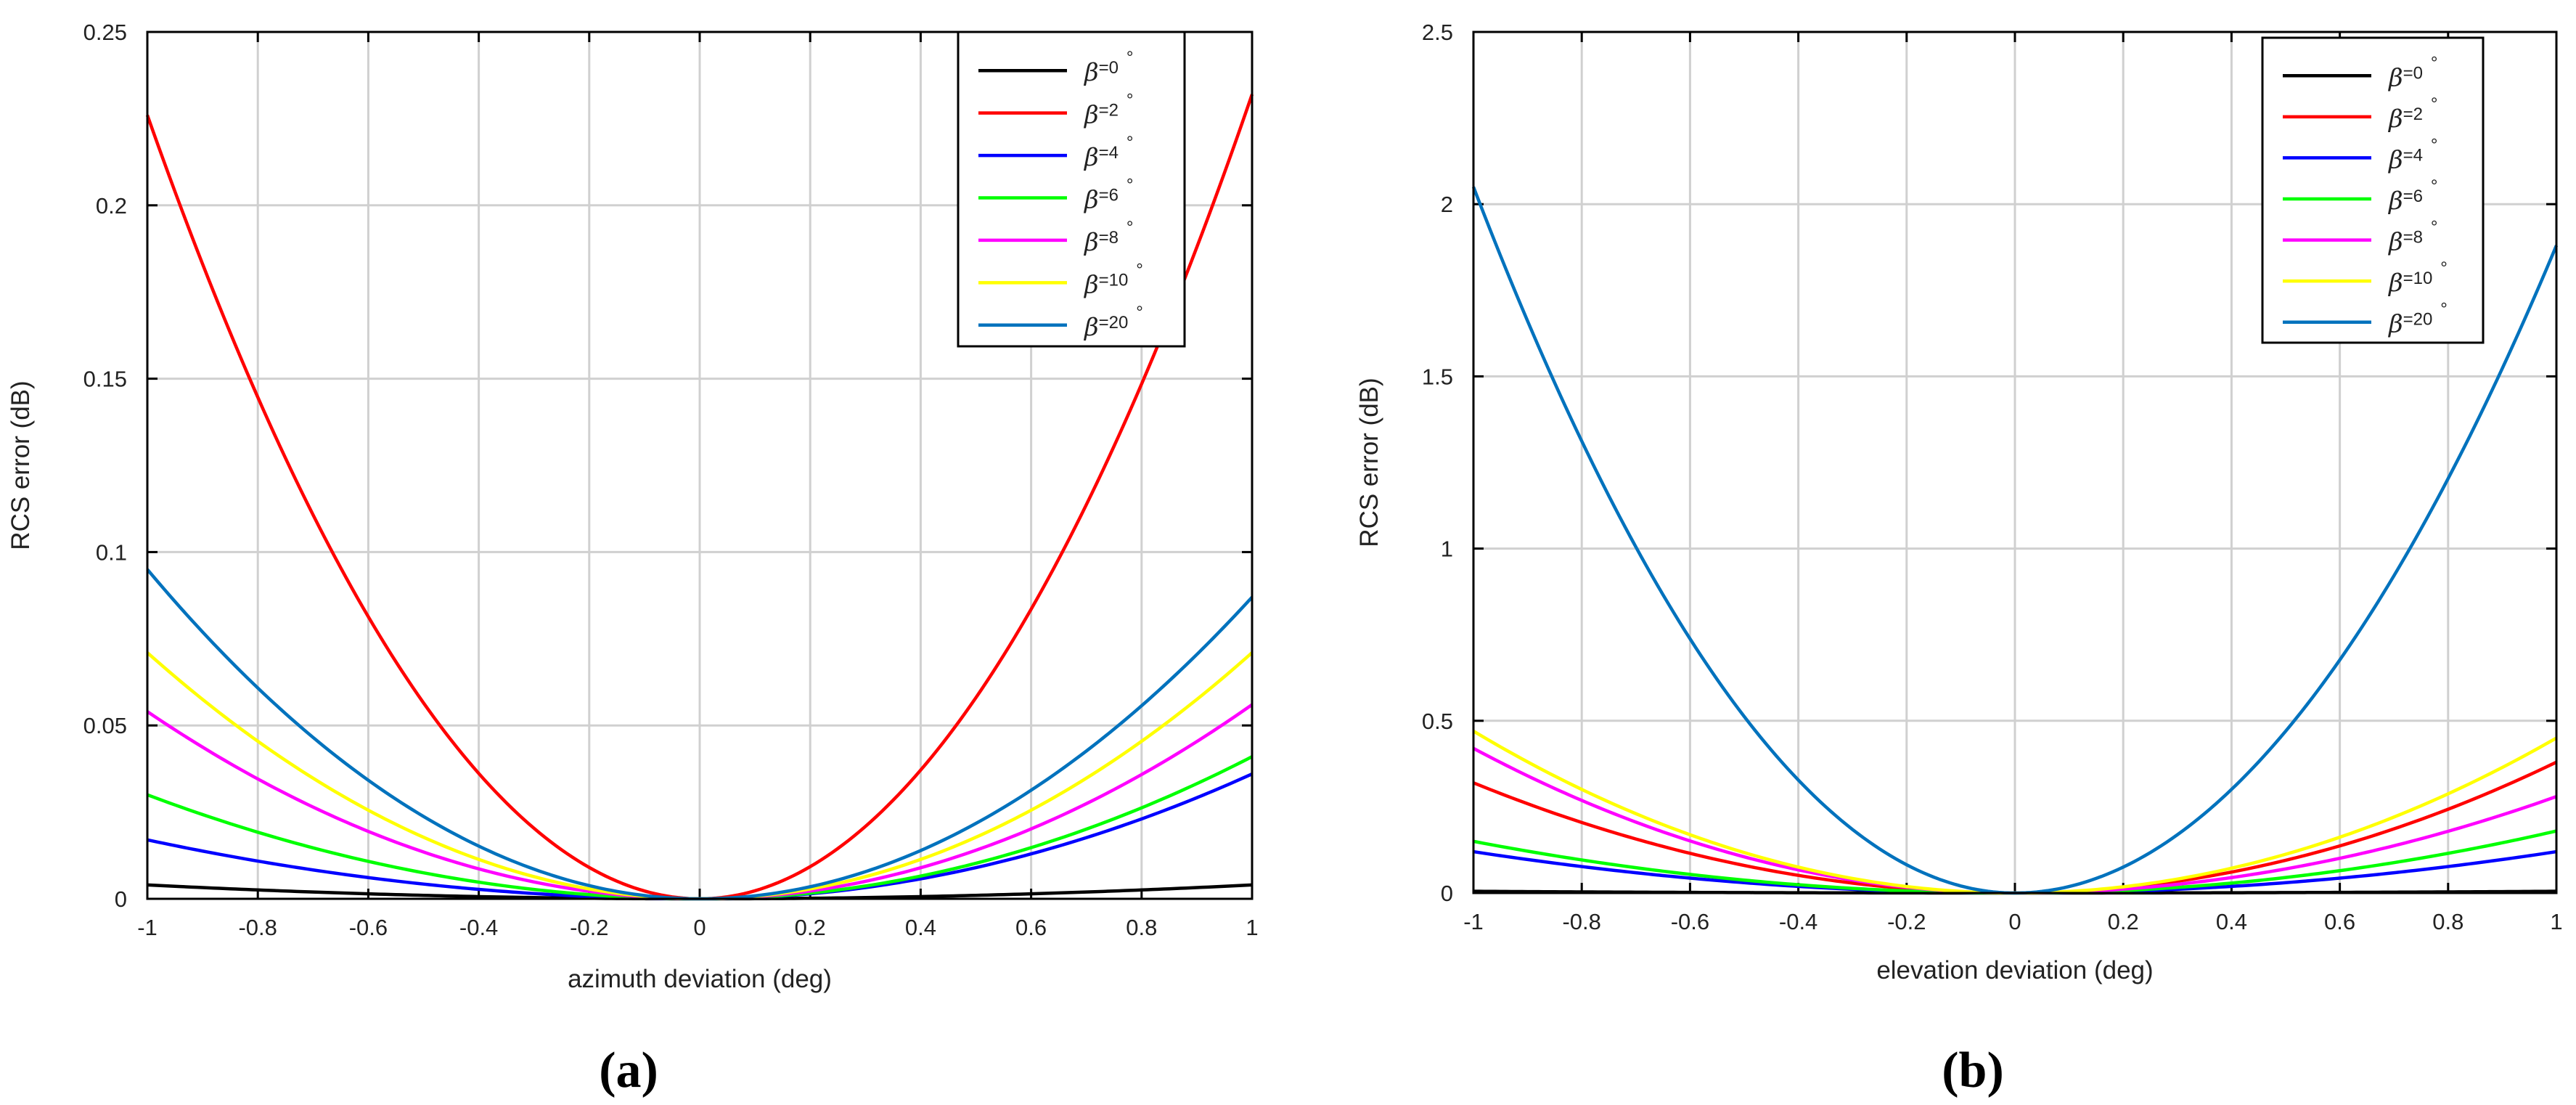 The image size is (2576, 1105). What do you see at coordinates (105, 32) in the screenshot?
I see `y-tick-label: 0.25` at bounding box center [105, 32].